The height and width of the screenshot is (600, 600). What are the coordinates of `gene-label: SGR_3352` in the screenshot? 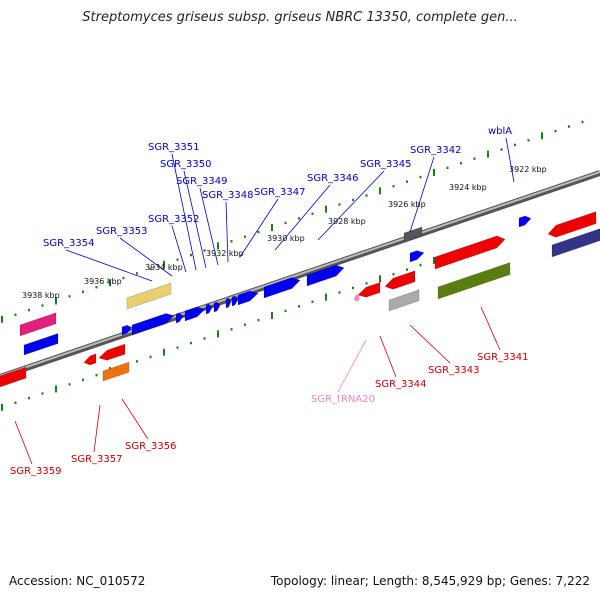 It's located at (174, 219).